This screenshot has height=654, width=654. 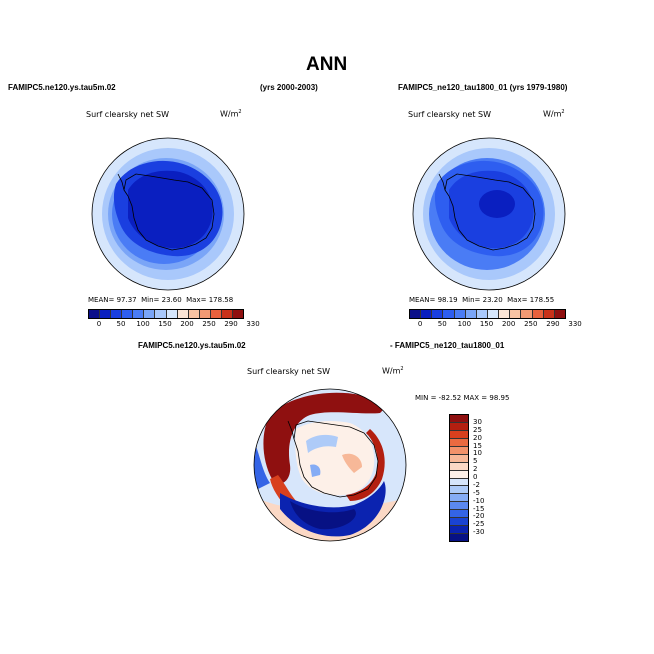 I want to click on colorbar-tick-label: 5, so click(x=475, y=461).